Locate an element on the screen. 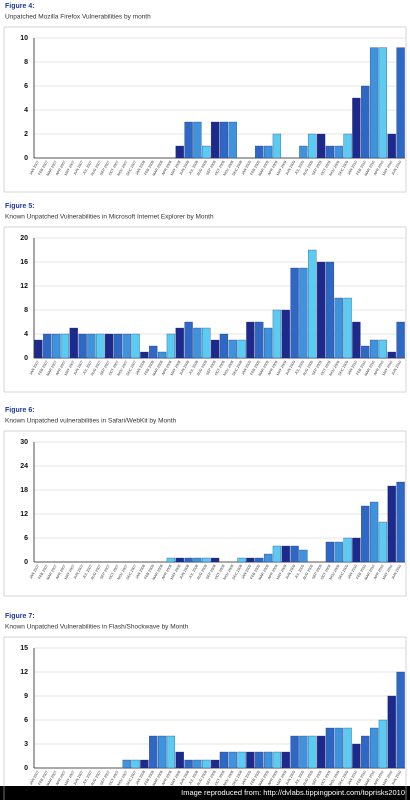 The image size is (410, 800). x-tick-label: AUG 2007 is located at coordinates (96, 778).